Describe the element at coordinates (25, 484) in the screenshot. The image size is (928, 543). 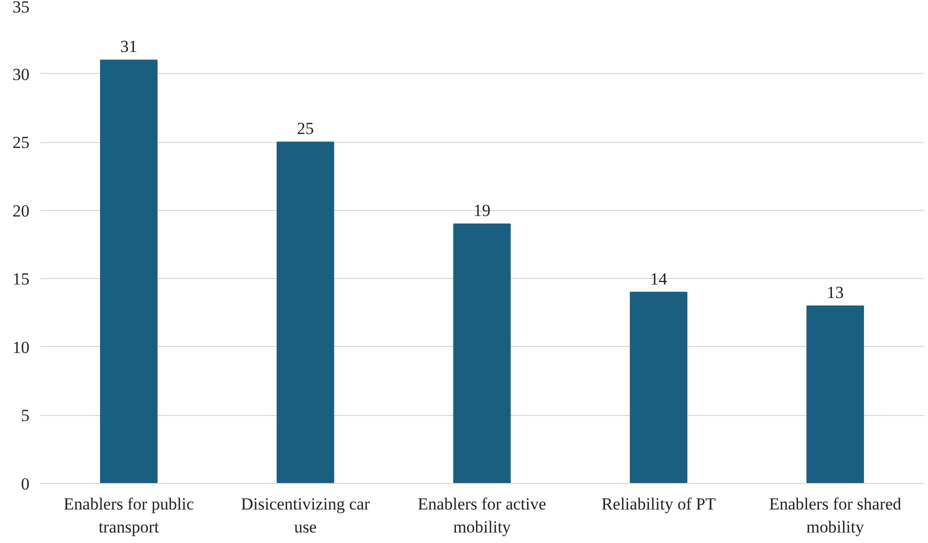
I see `y-tick-label: 0` at that location.